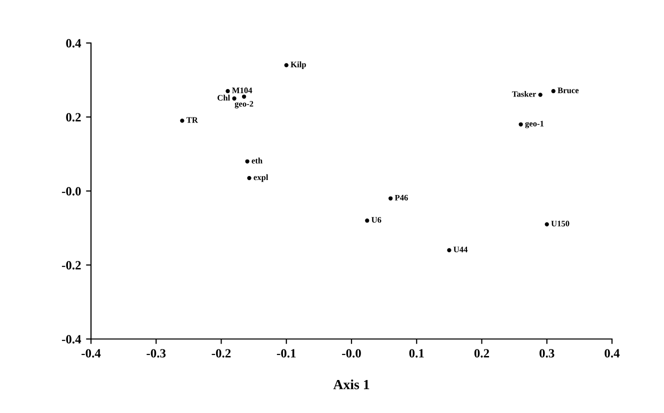 The image size is (664, 413). Describe the element at coordinates (74, 43) in the screenshot. I see `y-tick-label: 0.4` at that location.